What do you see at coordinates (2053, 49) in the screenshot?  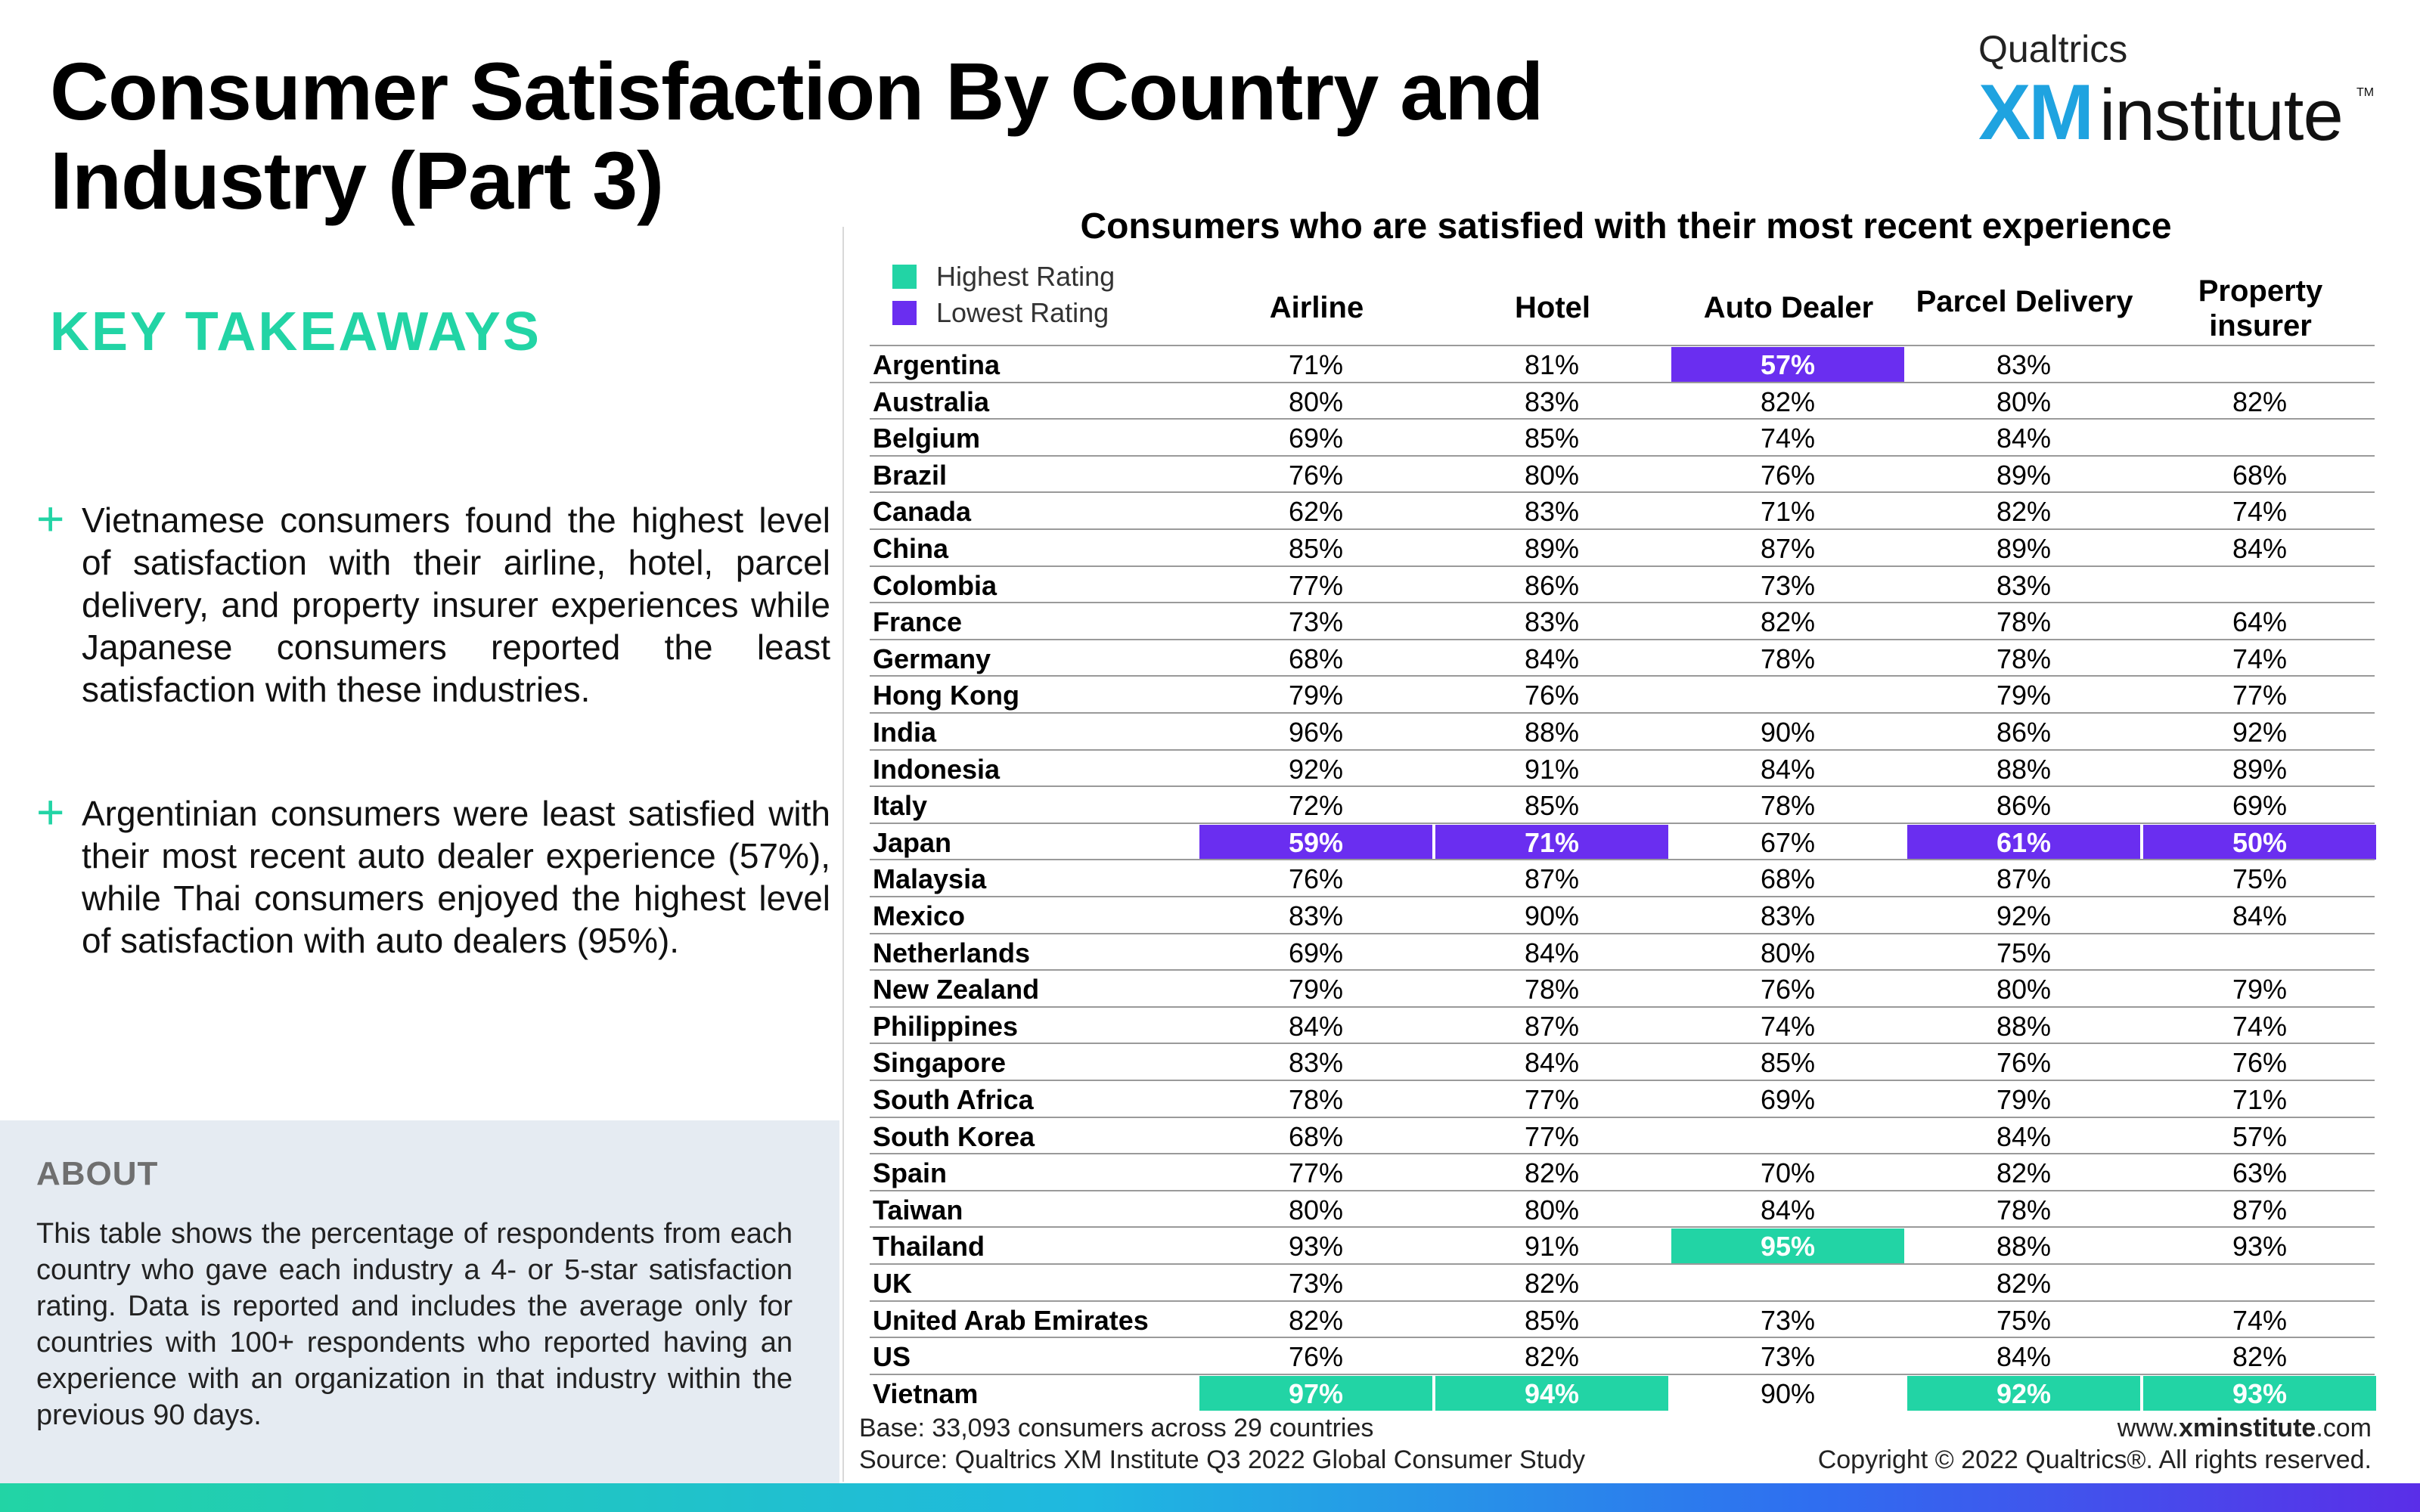 I see `logo-qualtrics-text: Qualtrics` at bounding box center [2053, 49].